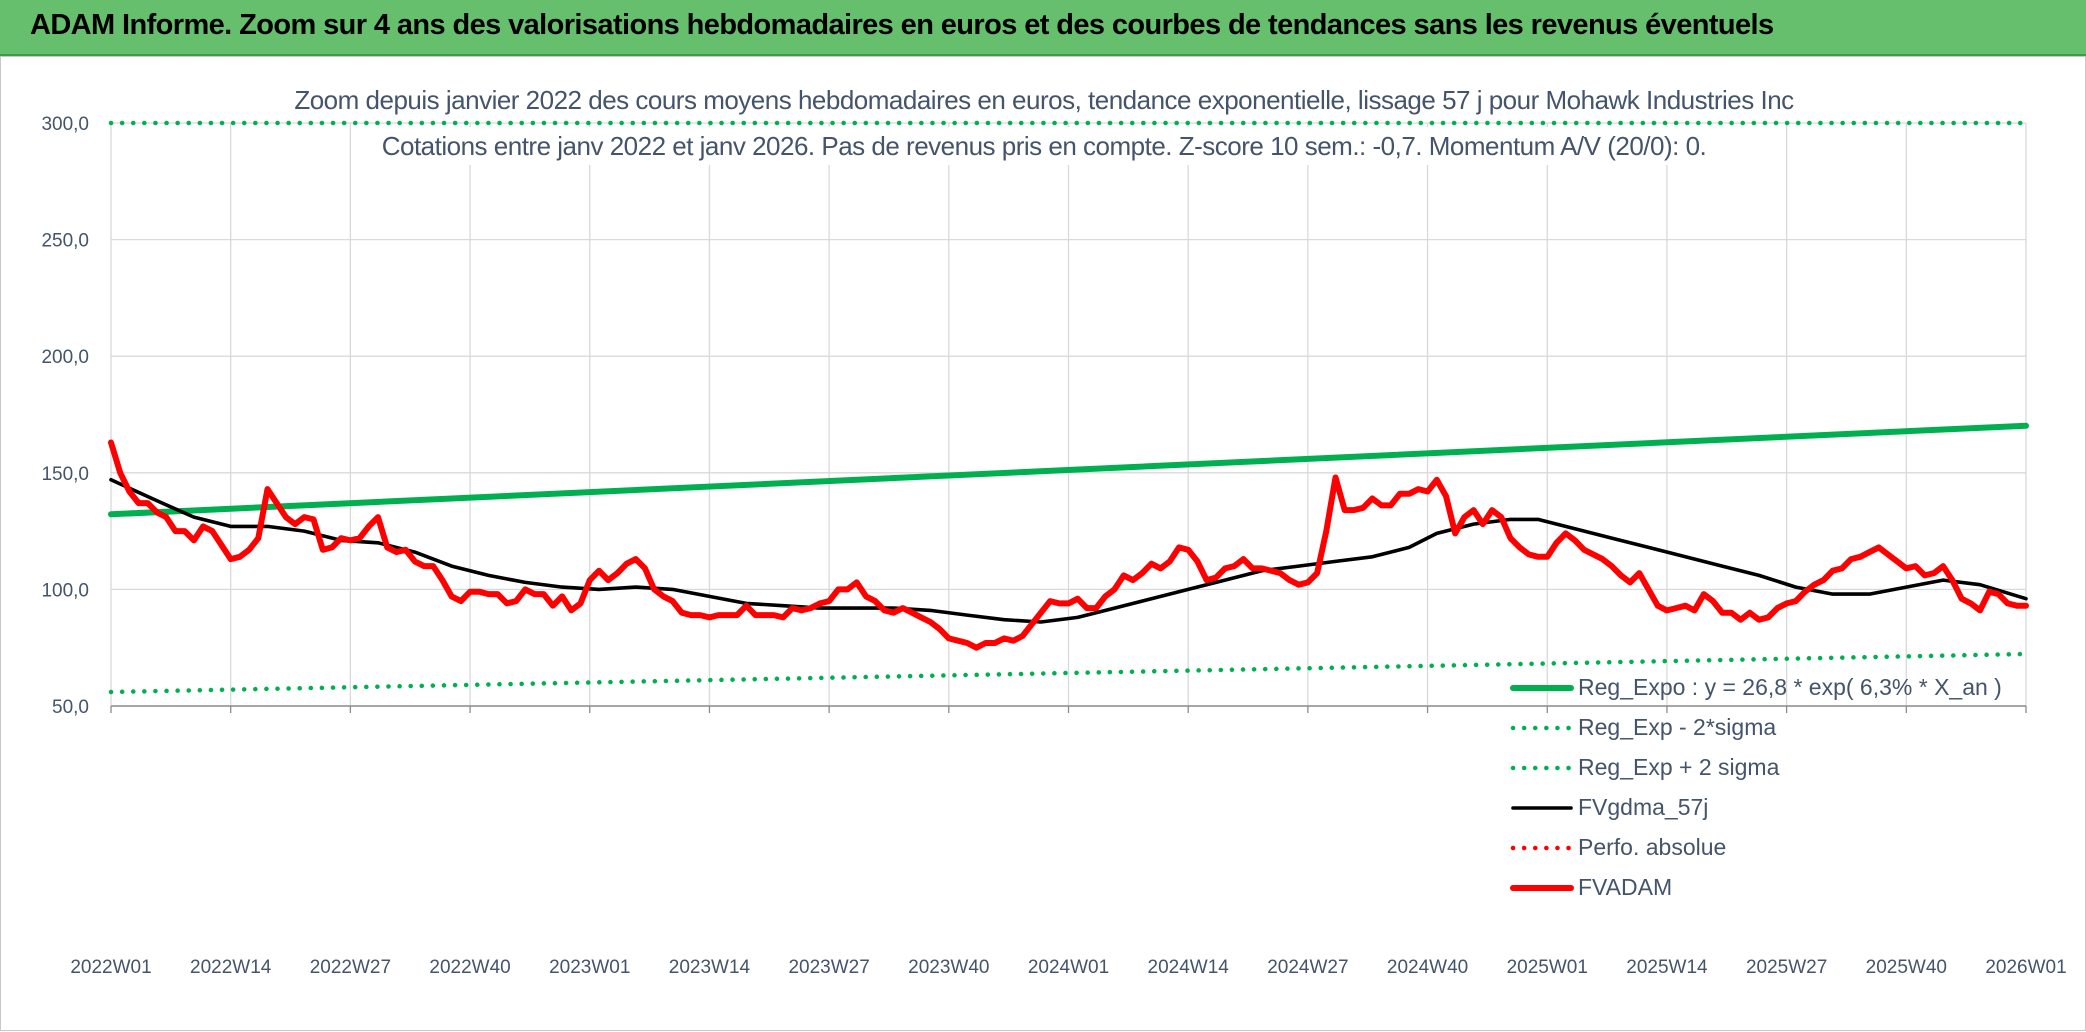  What do you see at coordinates (2025, 967) in the screenshot?
I see `x-tick-label: 2026W01` at bounding box center [2025, 967].